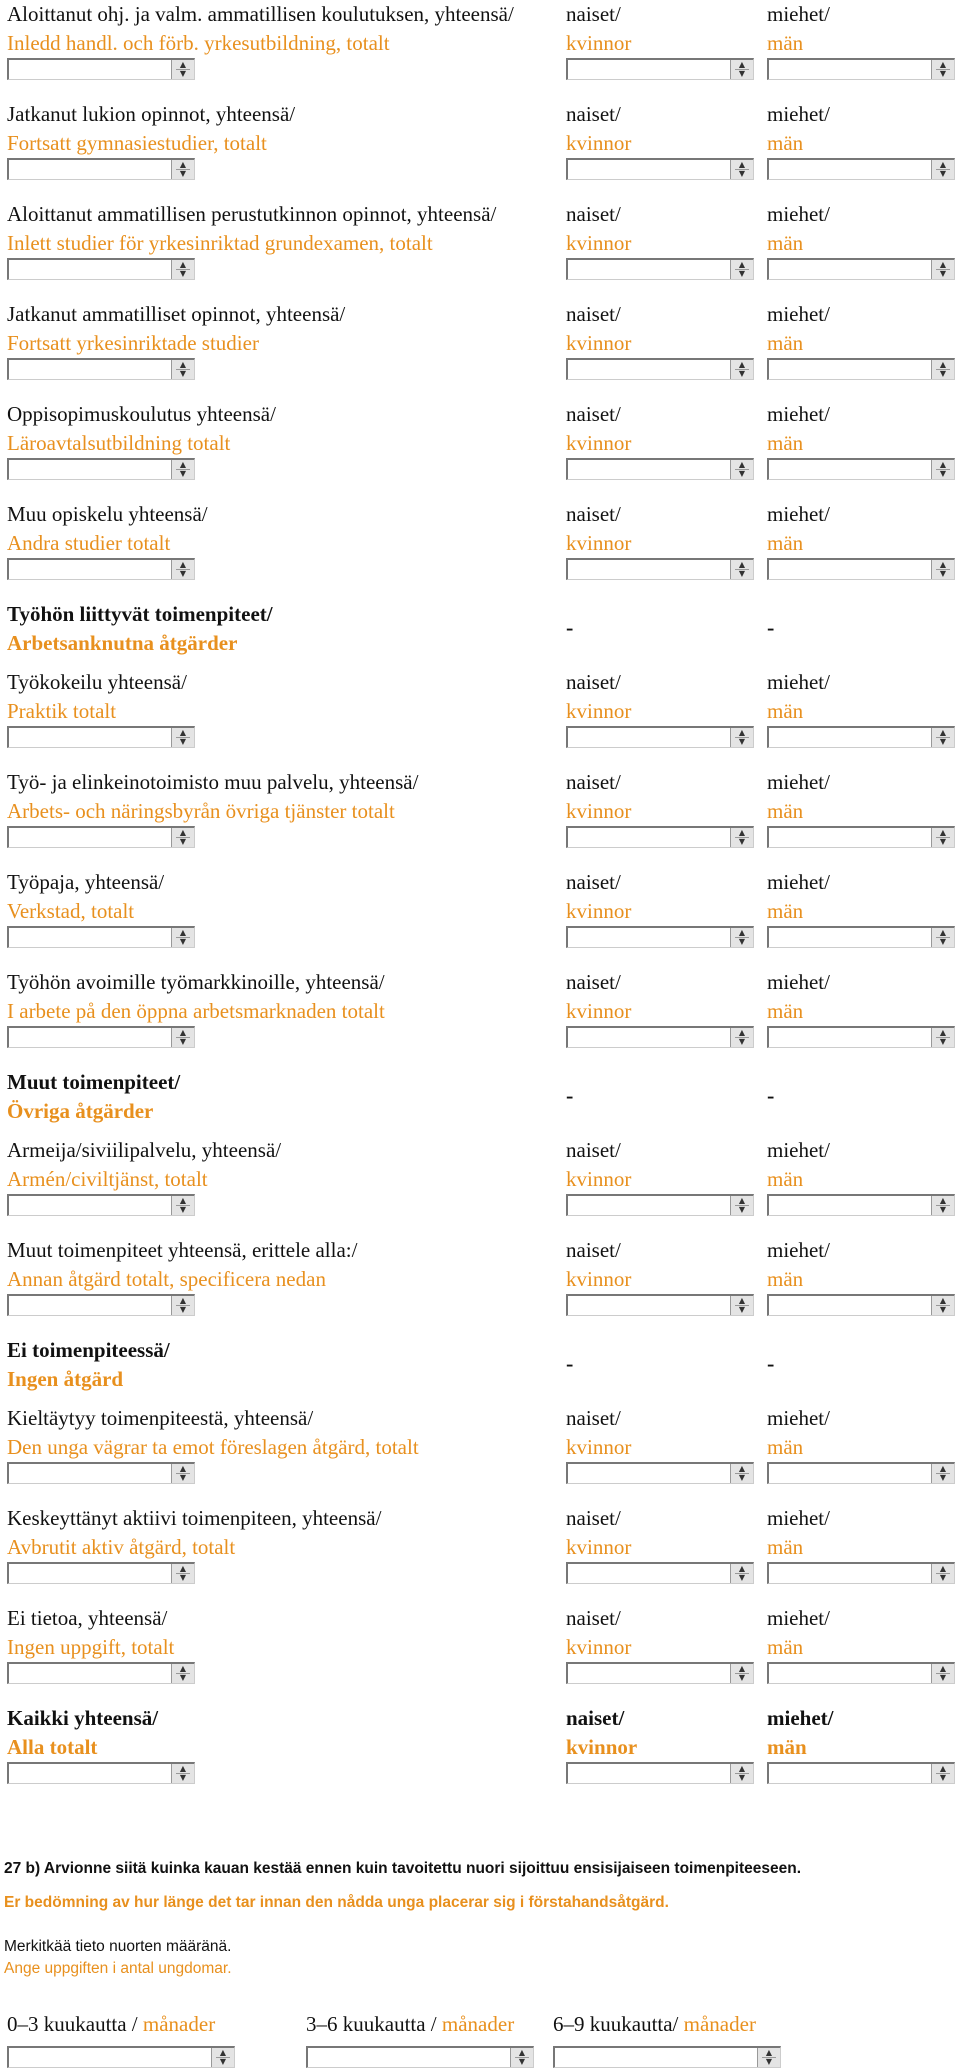 The width and height of the screenshot is (960, 2072). What do you see at coordinates (667, 2057) in the screenshot?
I see `duration-6-9-stepper: ▲ ▼` at bounding box center [667, 2057].